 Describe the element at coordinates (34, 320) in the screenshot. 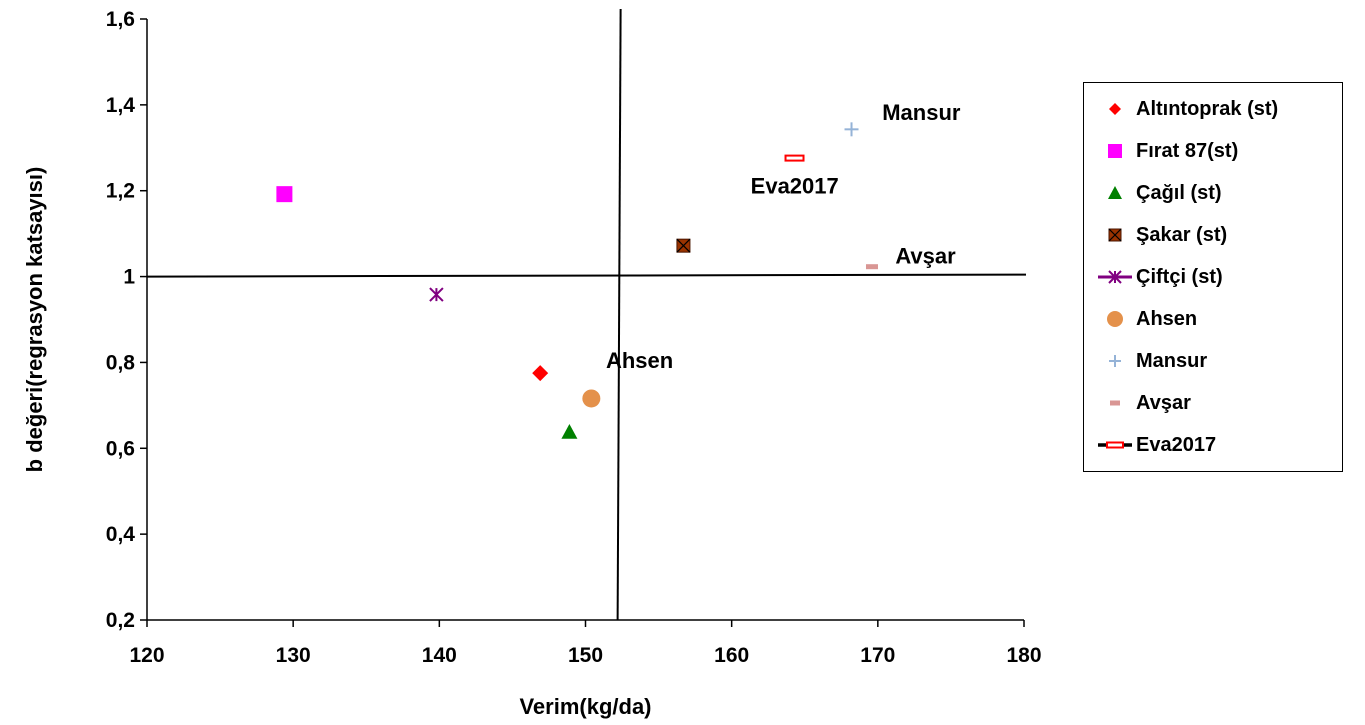

I see `y-axis-title: b değeri(regrasyon katsayısı)` at that location.